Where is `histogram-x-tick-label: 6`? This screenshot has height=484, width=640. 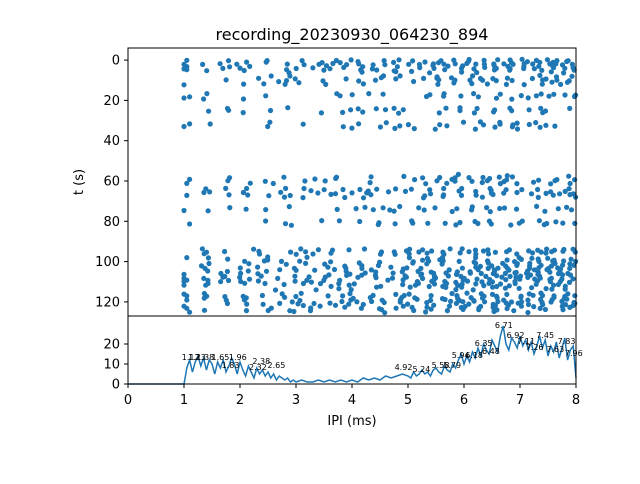
histogram-x-tick-label: 6 is located at coordinates (464, 400).